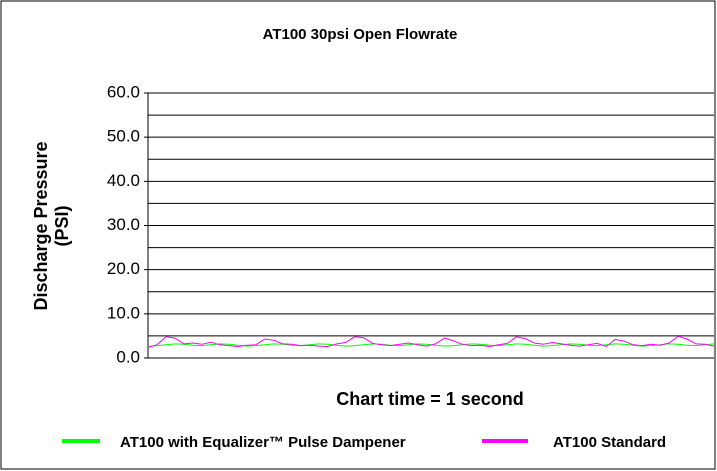 The width and height of the screenshot is (717, 471). I want to click on chart-title: AT100 30psi Open Flowrate, so click(360, 34).